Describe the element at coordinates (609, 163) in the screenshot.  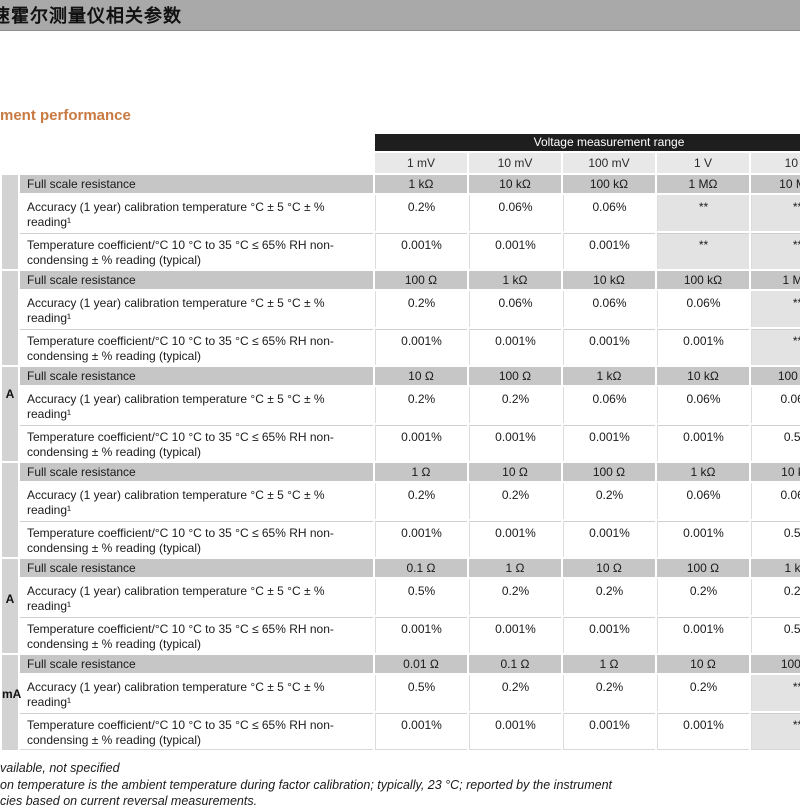
I see `col-header-100mv: 100 mV` at that location.